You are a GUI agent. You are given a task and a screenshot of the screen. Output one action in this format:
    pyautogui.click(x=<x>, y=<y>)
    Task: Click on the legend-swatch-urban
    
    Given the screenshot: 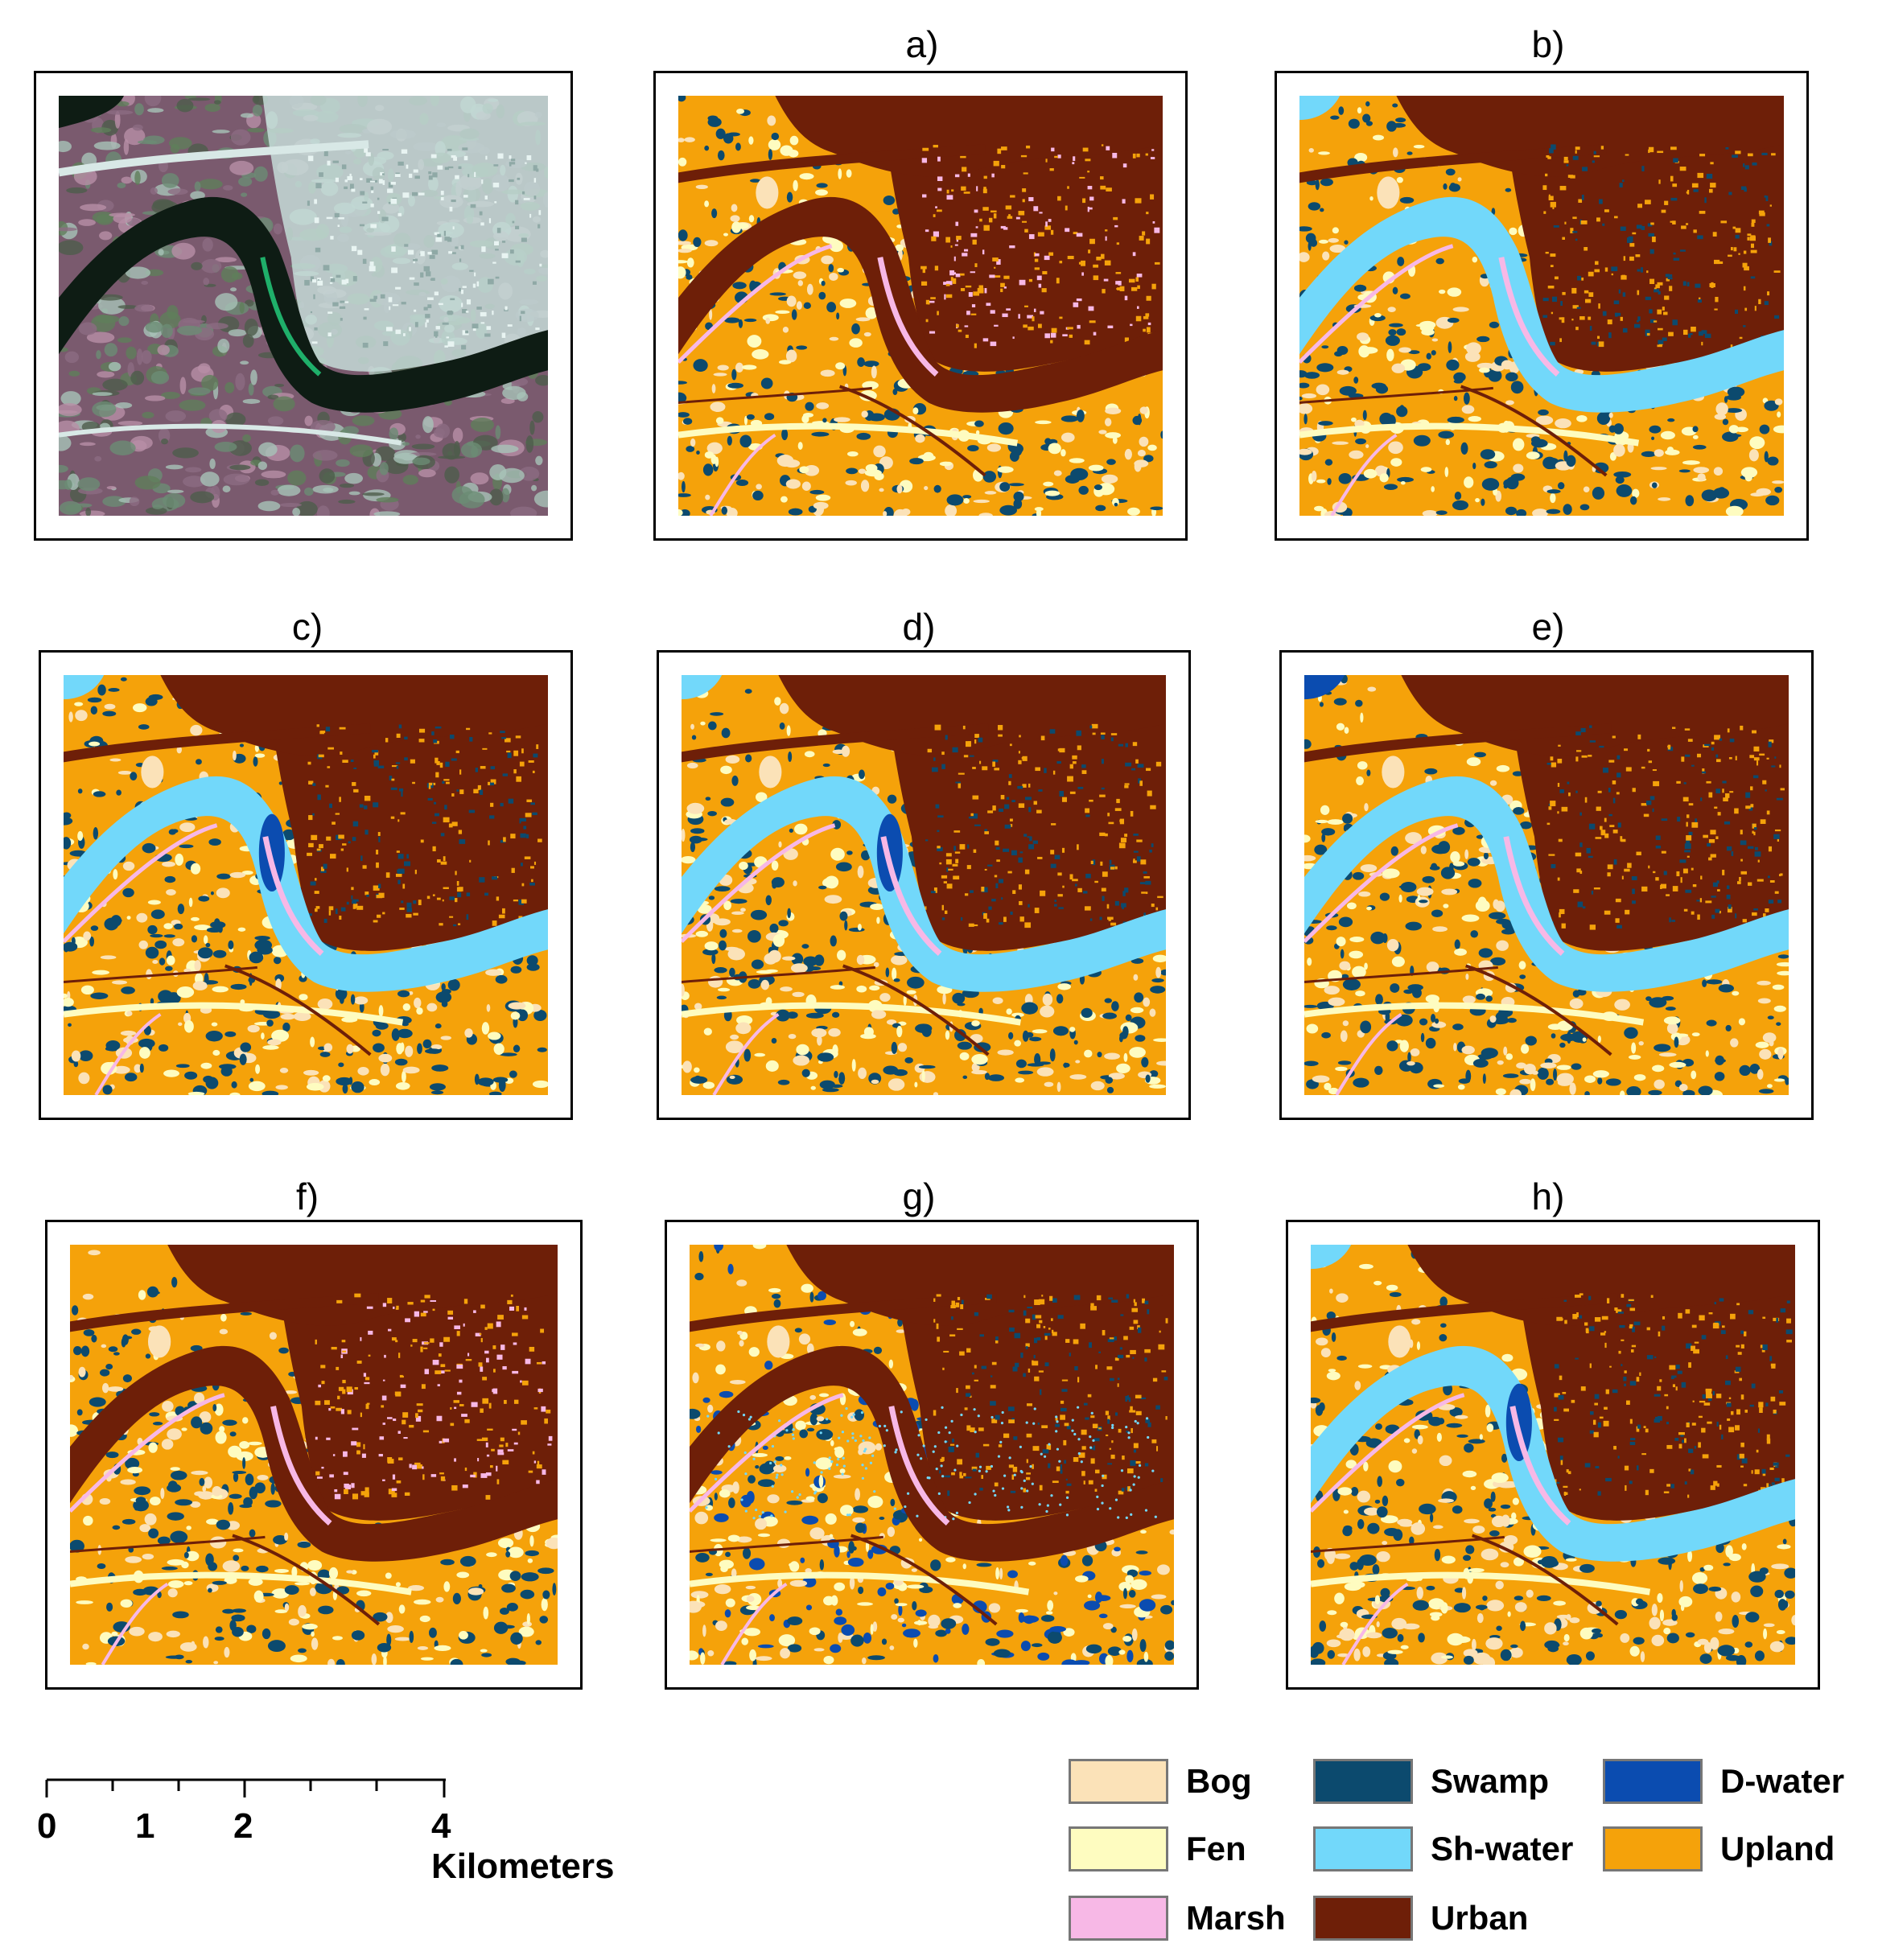 What is the action you would take?
    pyautogui.click(x=1363, y=1919)
    